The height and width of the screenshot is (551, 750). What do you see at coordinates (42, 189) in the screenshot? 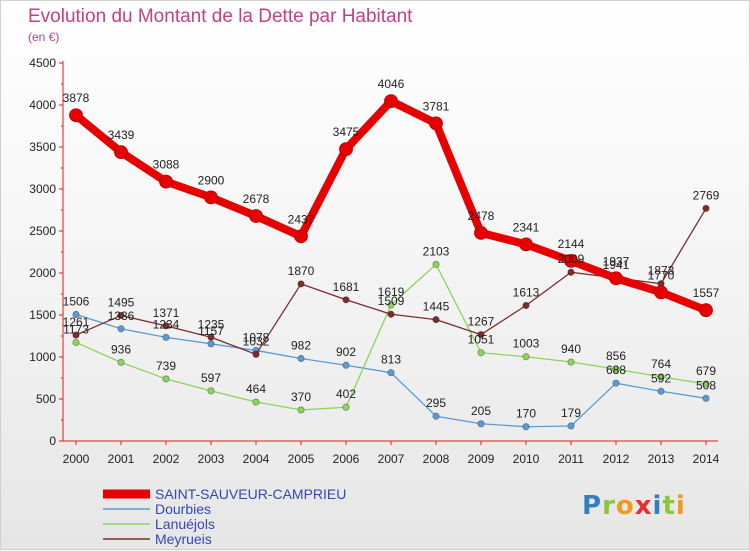
I see `y-tick-label: 3000` at bounding box center [42, 189].